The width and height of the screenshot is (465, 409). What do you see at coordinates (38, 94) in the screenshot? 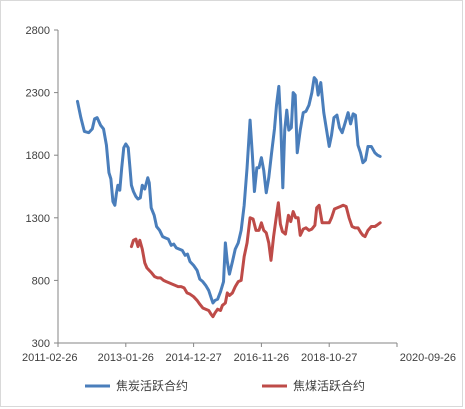
I see `y-tick-label: 2300` at bounding box center [38, 94].